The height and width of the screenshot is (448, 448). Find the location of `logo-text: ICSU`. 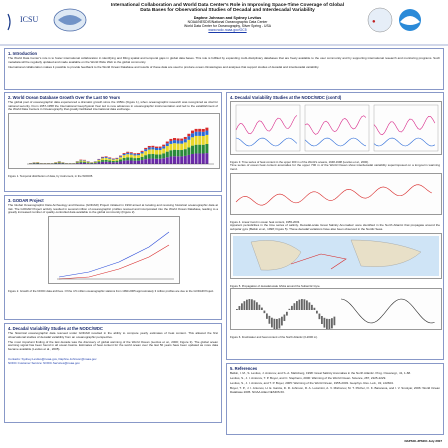

logo-text: ICSU is located at coordinates (29, 19).